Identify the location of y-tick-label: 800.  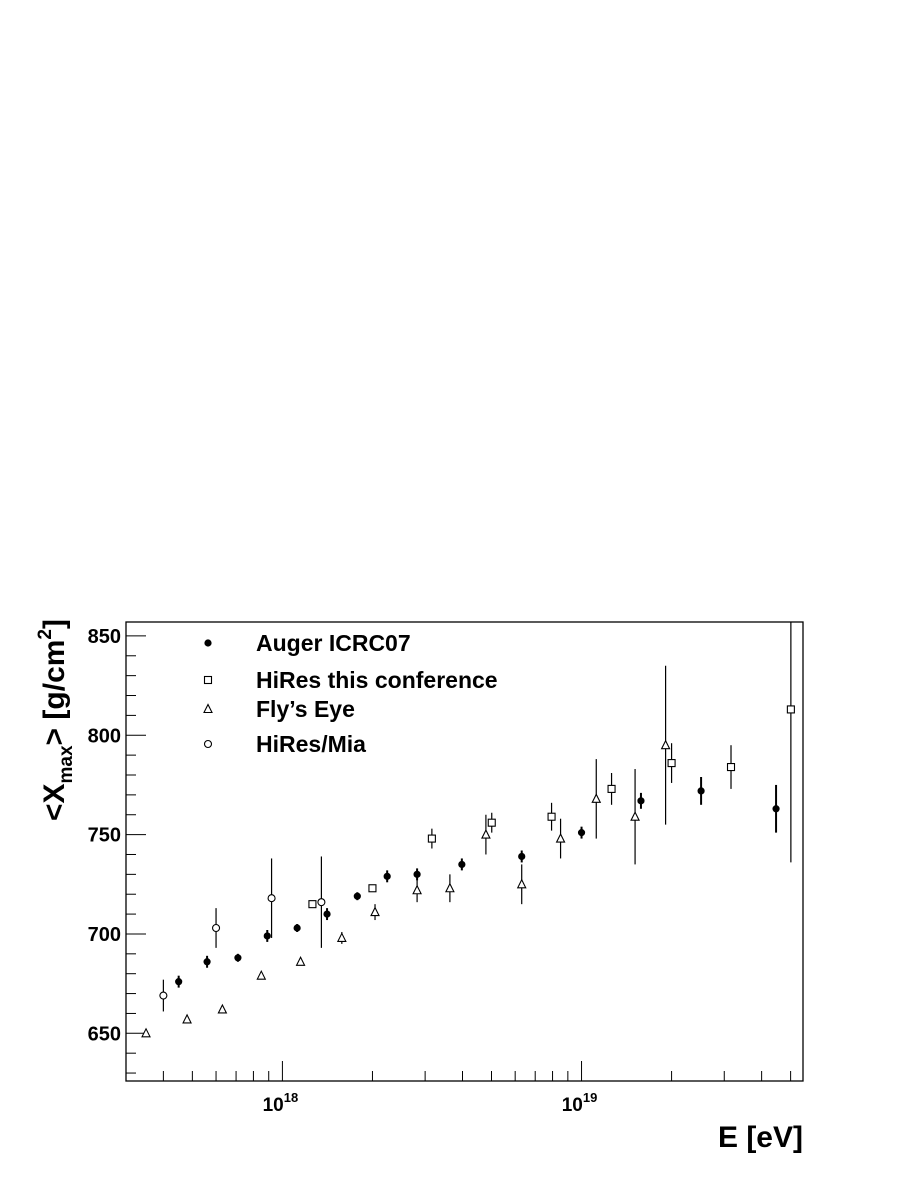
(104, 736).